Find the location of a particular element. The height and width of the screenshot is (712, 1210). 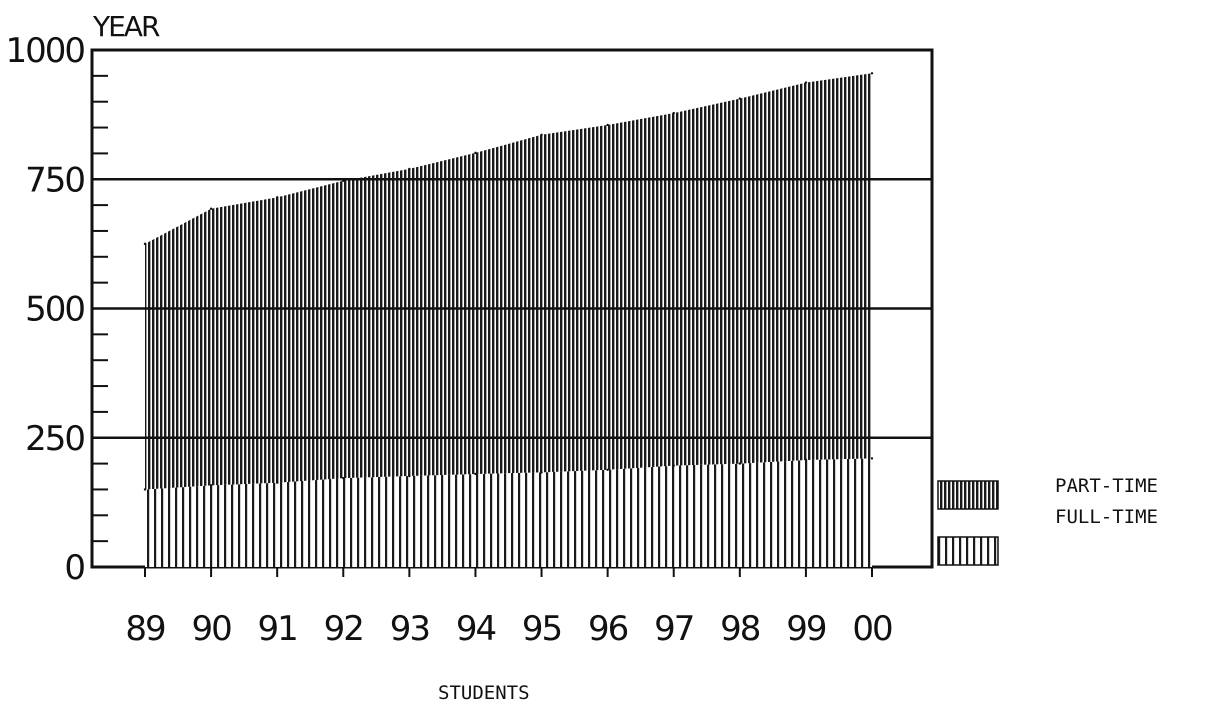

x-tick-label-00: 00 is located at coordinates (872, 629).